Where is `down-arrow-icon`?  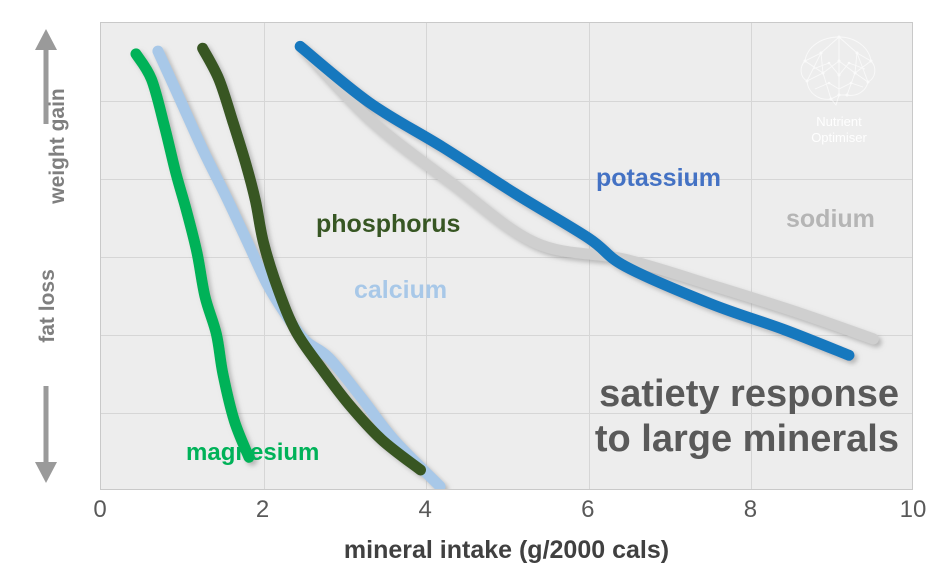
down-arrow-icon is located at coordinates (46, 434).